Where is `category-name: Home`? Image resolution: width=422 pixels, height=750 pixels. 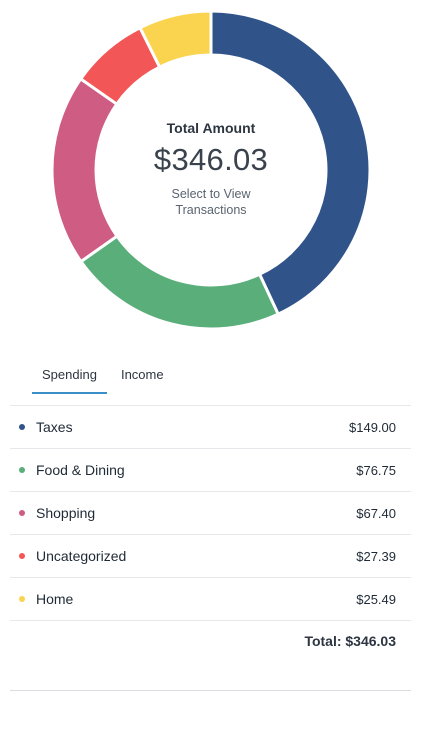 category-name: Home is located at coordinates (55, 599).